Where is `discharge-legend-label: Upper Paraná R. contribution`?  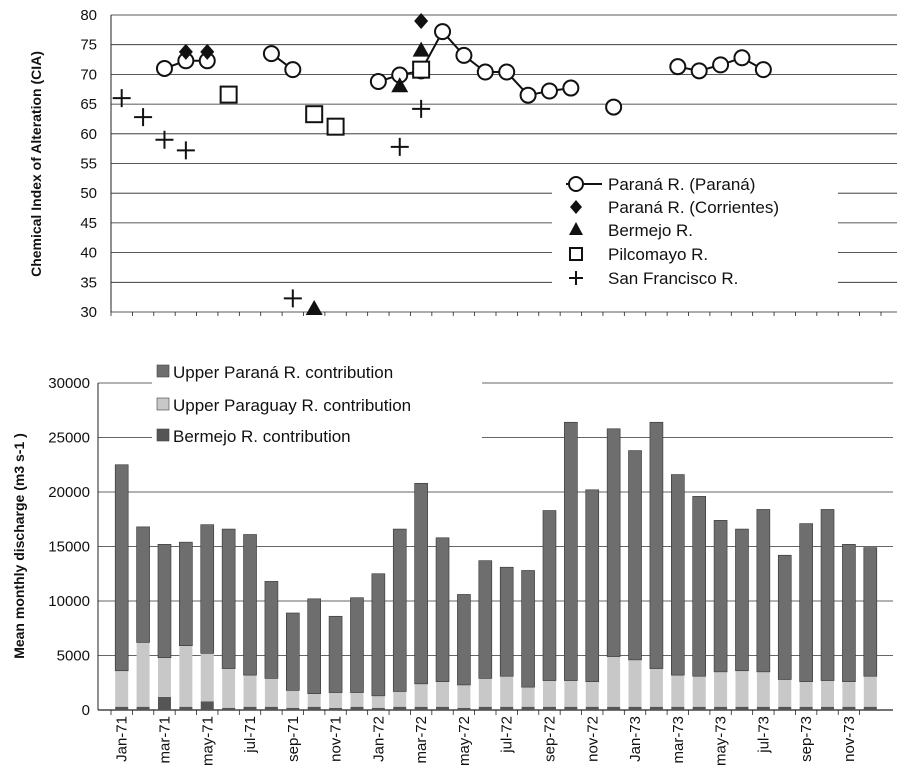
discharge-legend-label: Upper Paraná R. contribution is located at coordinates (283, 372).